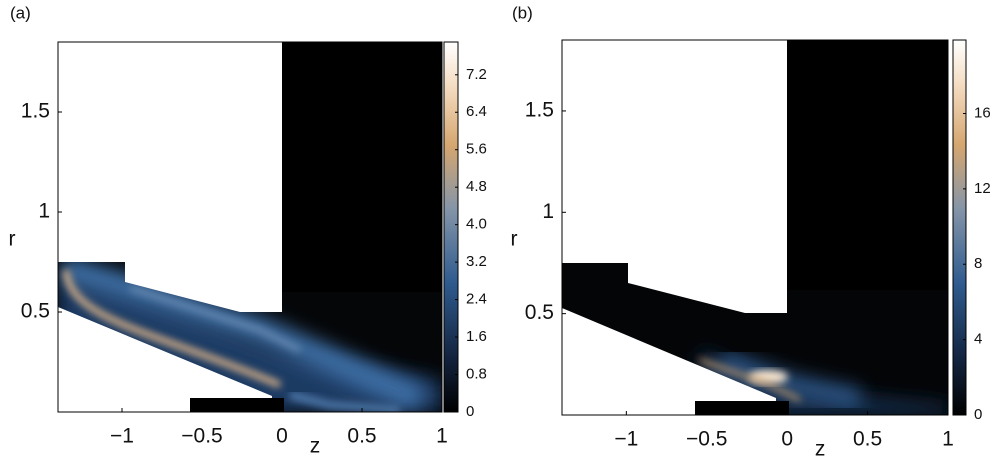  Describe the element at coordinates (476, 186) in the screenshot. I see `colorbar-tick-label: 4.8` at that location.